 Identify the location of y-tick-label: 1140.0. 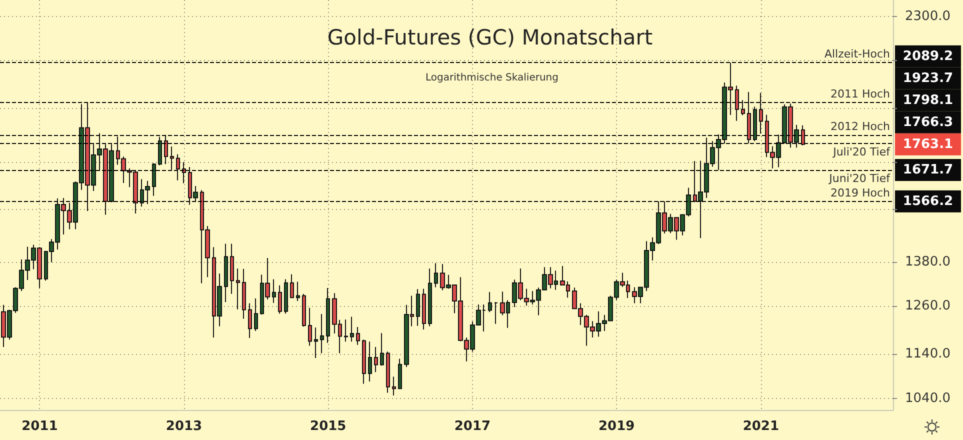
(927, 354).